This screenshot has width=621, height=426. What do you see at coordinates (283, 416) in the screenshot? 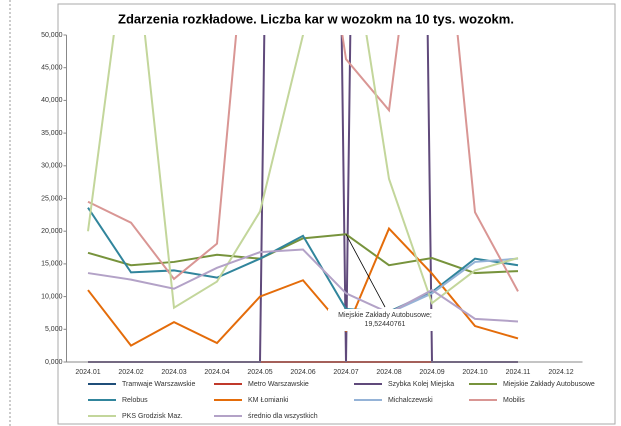
I see `legend-label: średnio dla wszystkich` at bounding box center [283, 416].